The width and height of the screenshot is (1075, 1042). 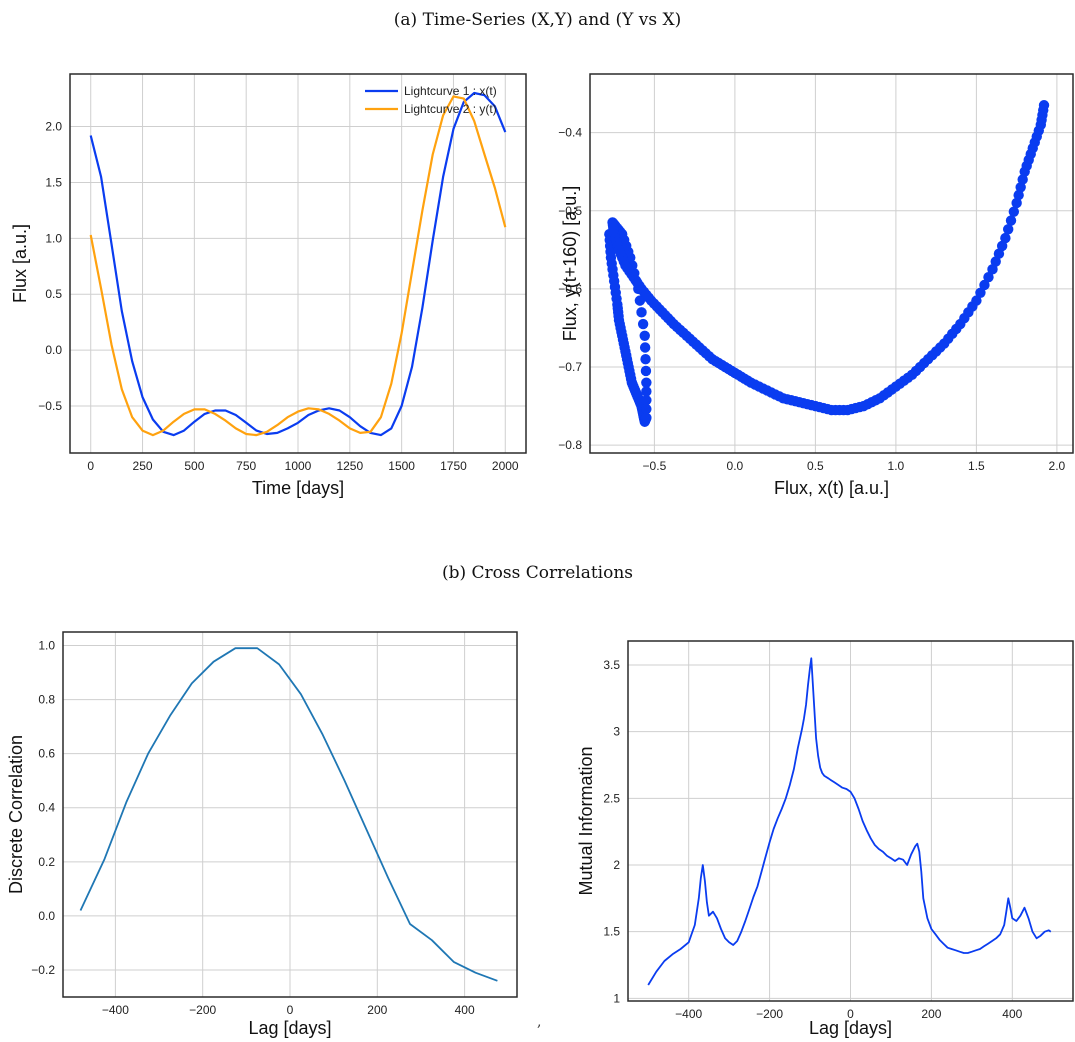 What do you see at coordinates (570, 133) in the screenshot?
I see `y-tick-label: −0.4` at bounding box center [570, 133].